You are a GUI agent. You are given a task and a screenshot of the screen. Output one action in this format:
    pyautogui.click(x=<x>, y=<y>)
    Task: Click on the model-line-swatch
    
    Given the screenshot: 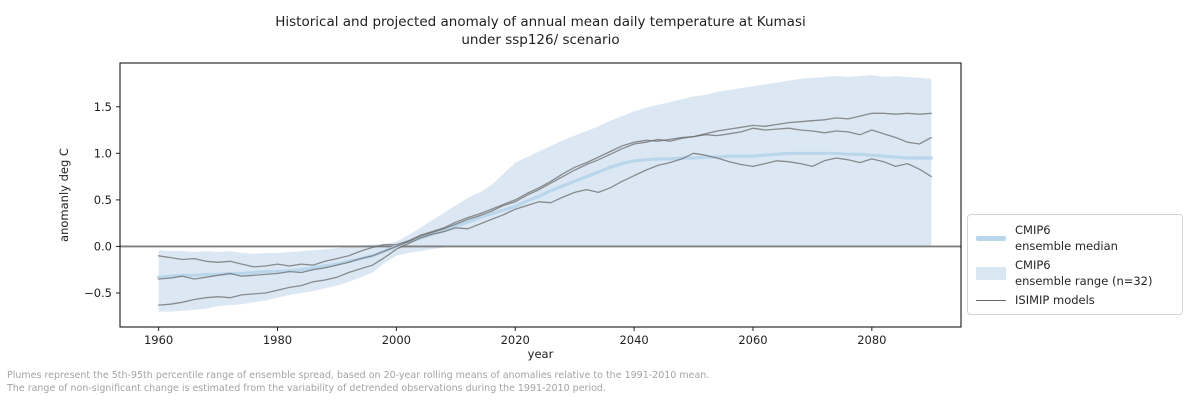 What is the action you would take?
    pyautogui.click(x=991, y=300)
    